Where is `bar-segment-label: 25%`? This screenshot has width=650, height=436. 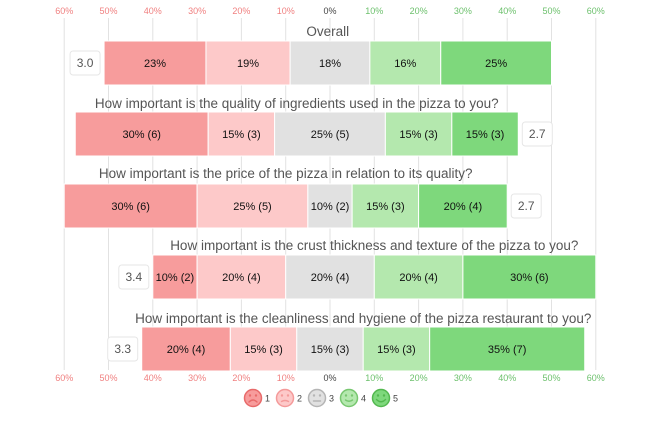
bar-segment-label: 25% is located at coordinates (496, 64).